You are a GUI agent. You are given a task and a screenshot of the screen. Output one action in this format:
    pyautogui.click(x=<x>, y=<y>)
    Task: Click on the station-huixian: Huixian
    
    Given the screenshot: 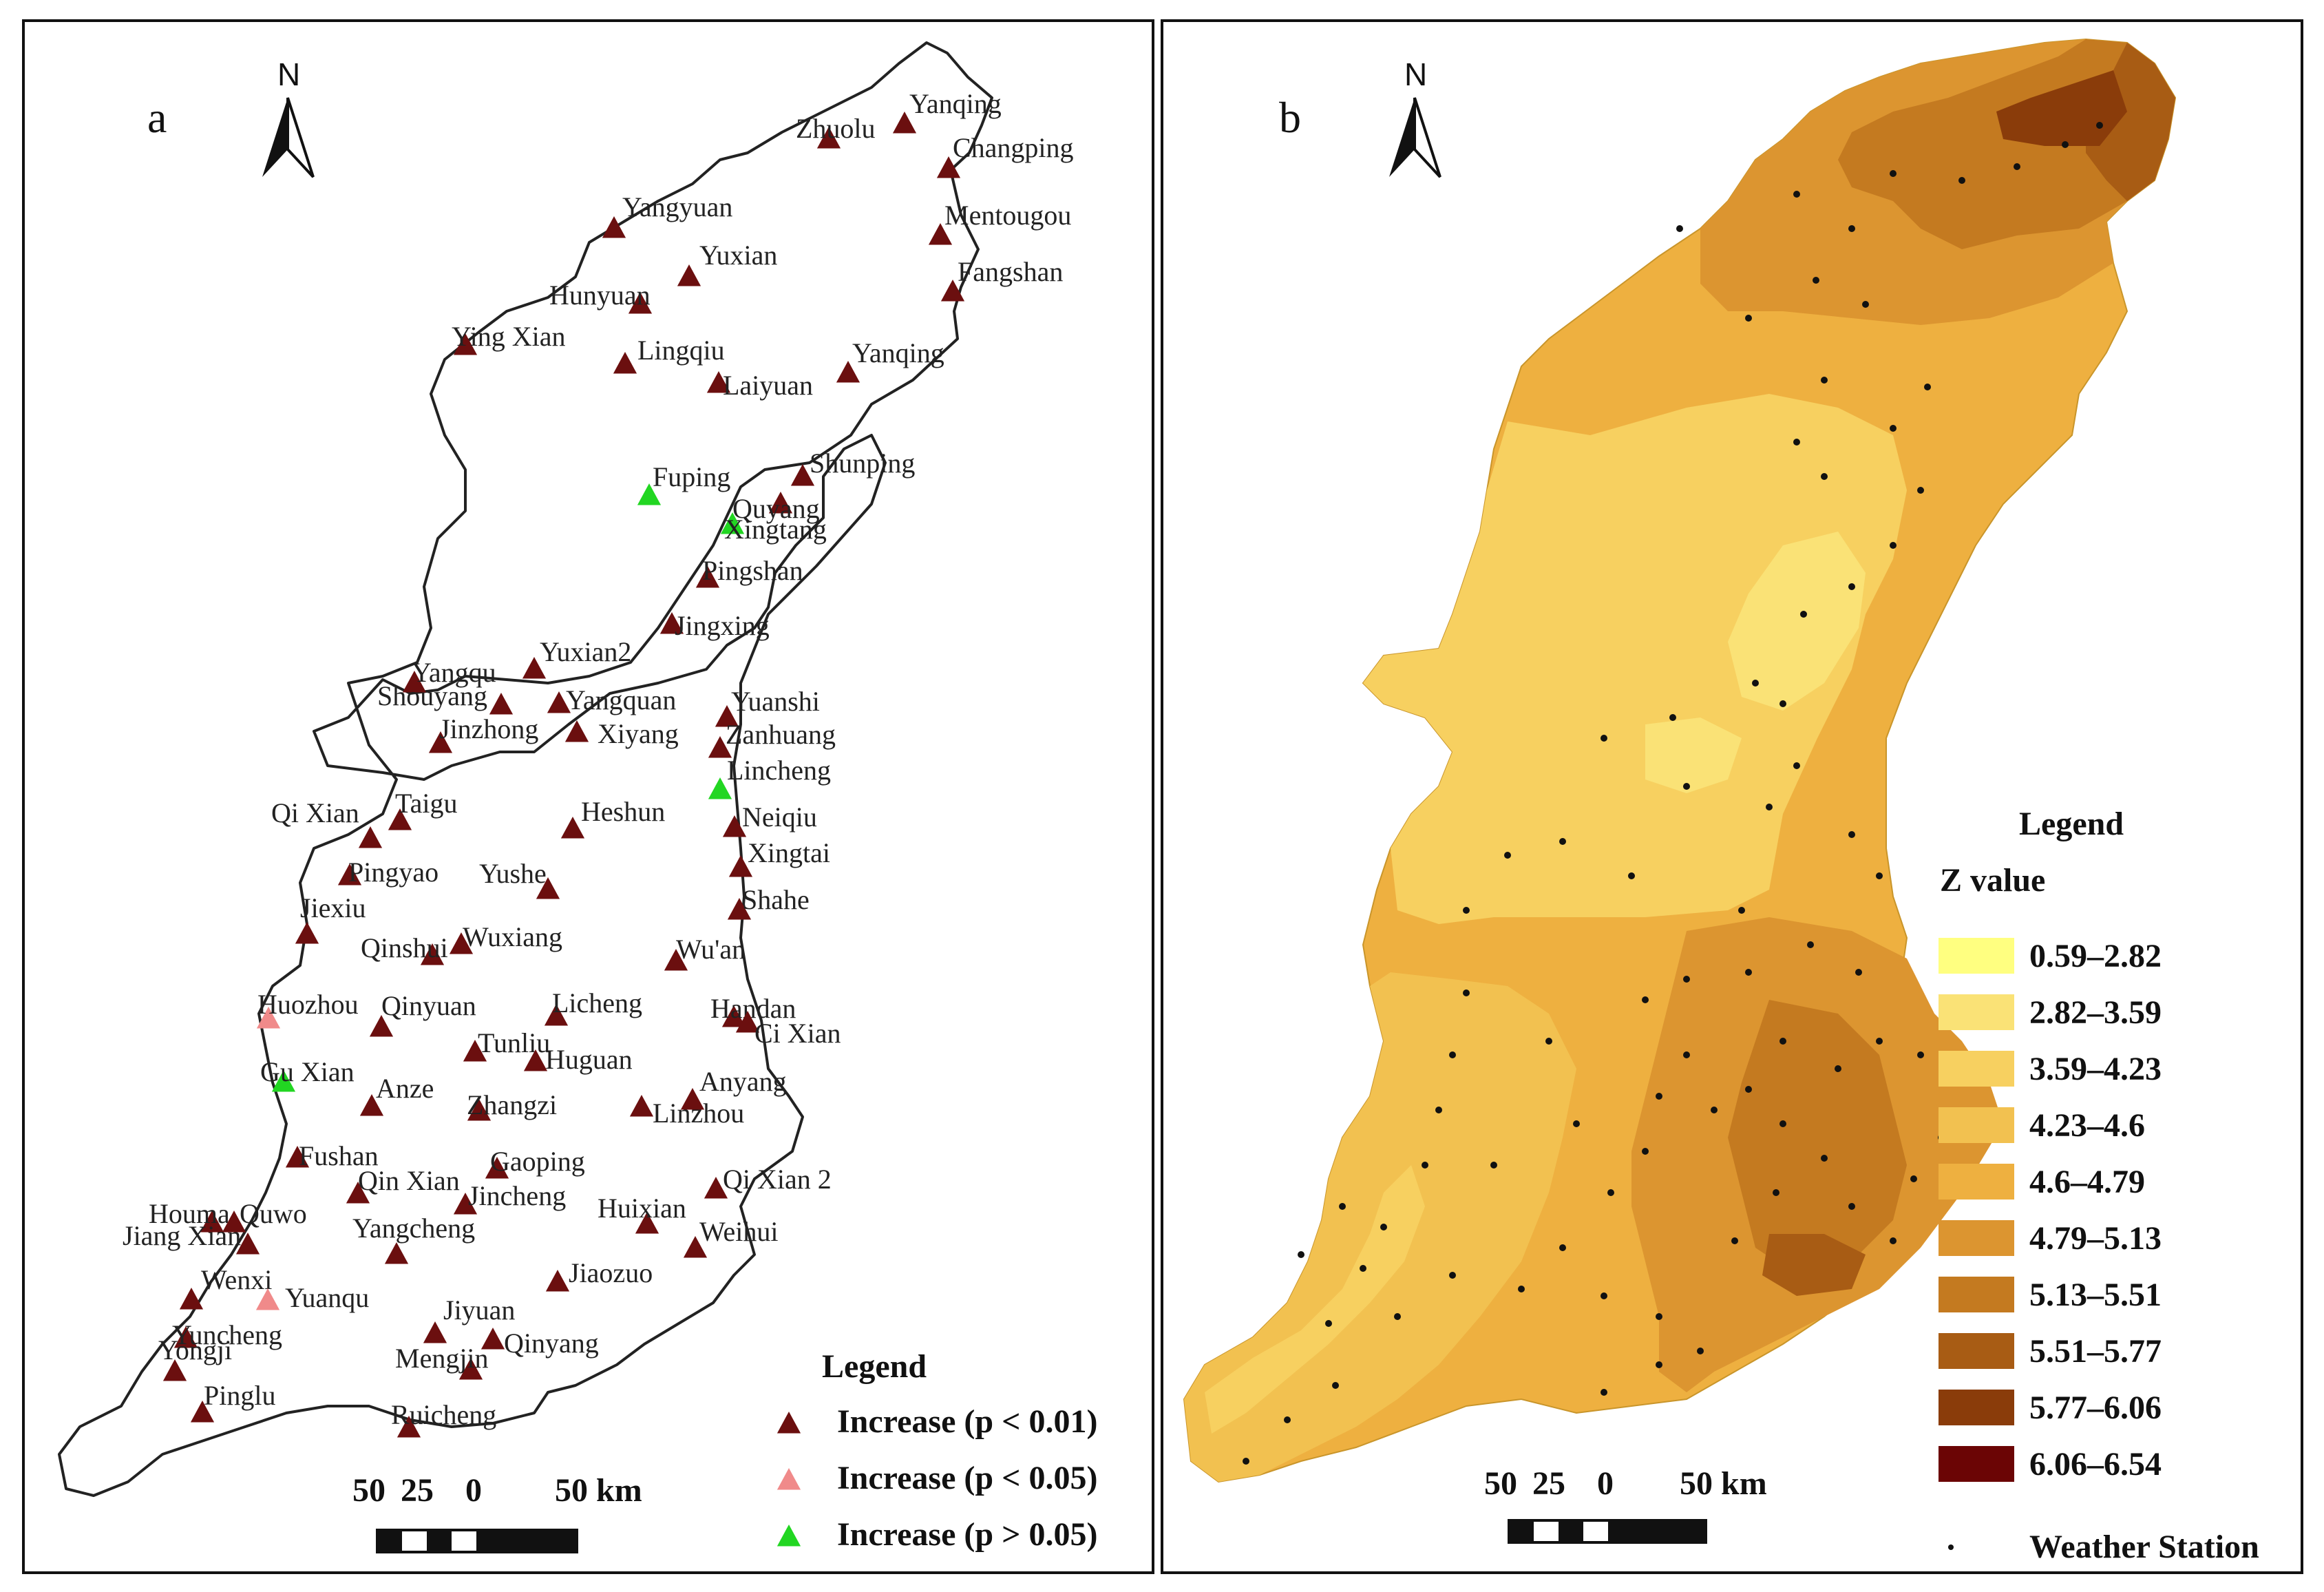 What is the action you would take?
    pyautogui.click(x=642, y=1213)
    